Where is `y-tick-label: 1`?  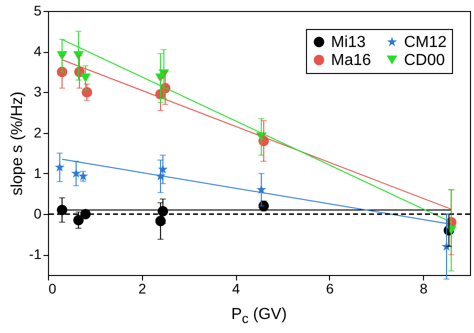 y-tick-label: 1 is located at coordinates (38, 172).